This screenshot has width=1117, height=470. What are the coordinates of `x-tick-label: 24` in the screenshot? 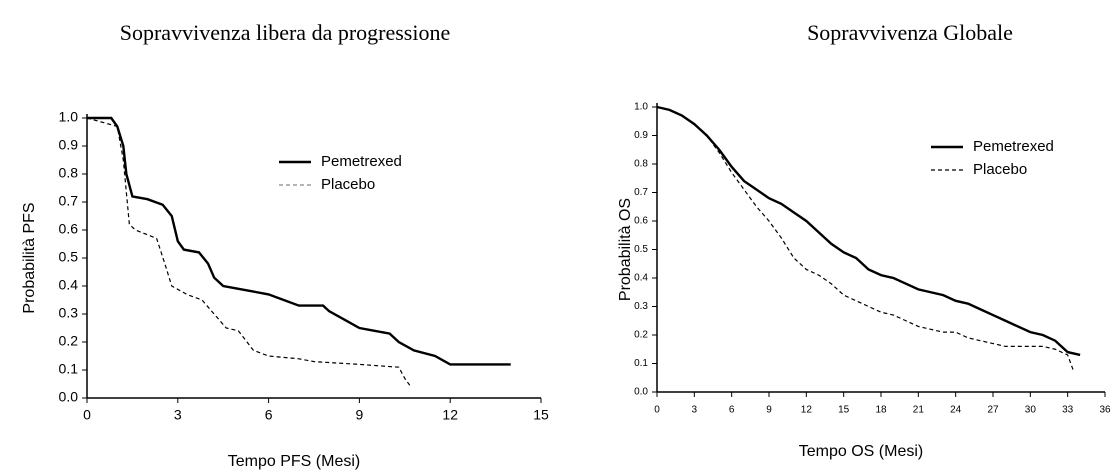 It's located at (956, 410).